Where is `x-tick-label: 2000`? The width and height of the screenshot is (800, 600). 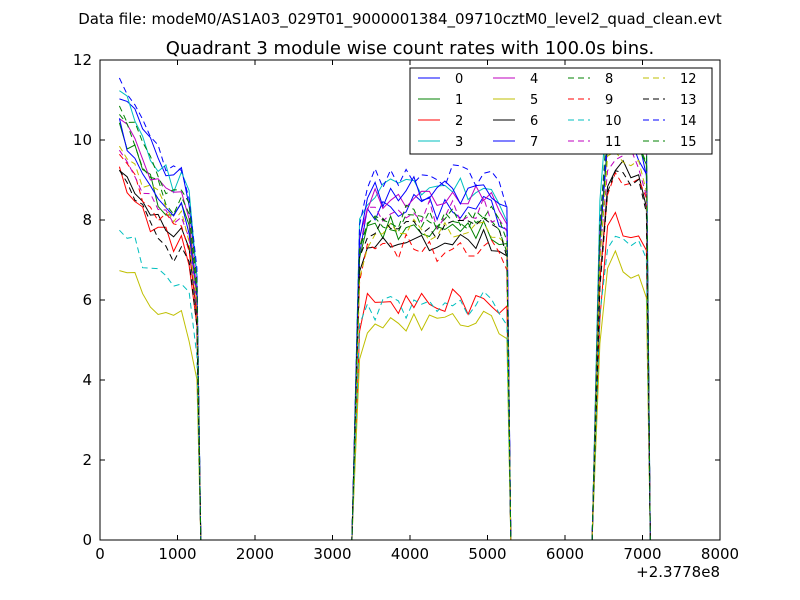
x-tick-label: 2000 is located at coordinates (255, 554).